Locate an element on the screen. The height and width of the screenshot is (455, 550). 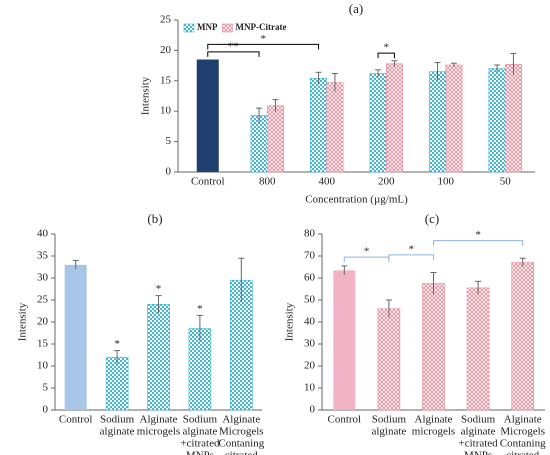
x-tick-label: microgels is located at coordinates (158, 432).